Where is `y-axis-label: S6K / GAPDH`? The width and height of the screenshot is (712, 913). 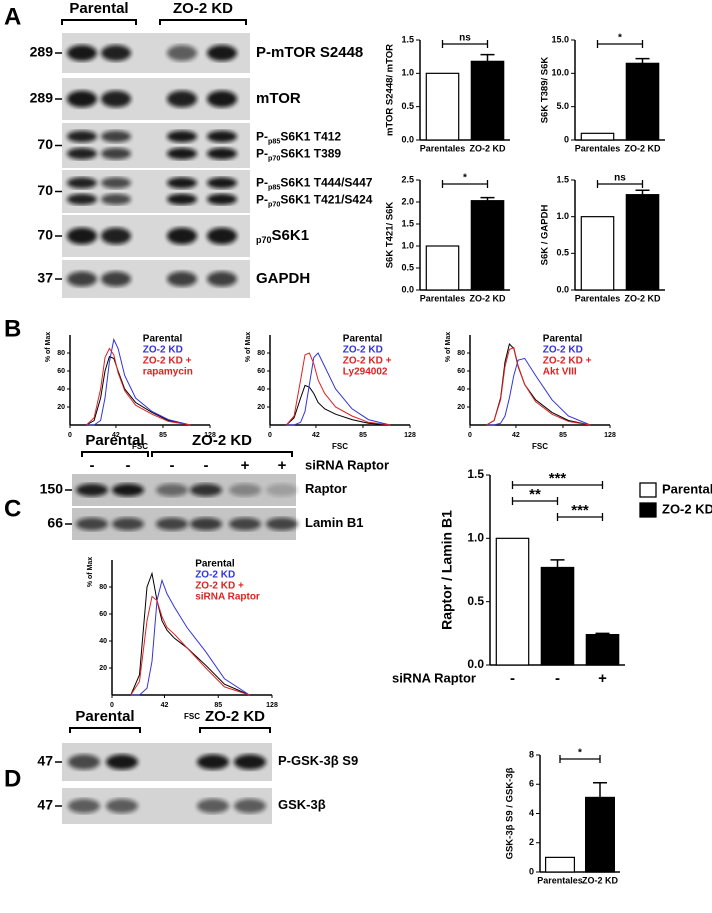 y-axis-label: S6K / GAPDH is located at coordinates (545, 235).